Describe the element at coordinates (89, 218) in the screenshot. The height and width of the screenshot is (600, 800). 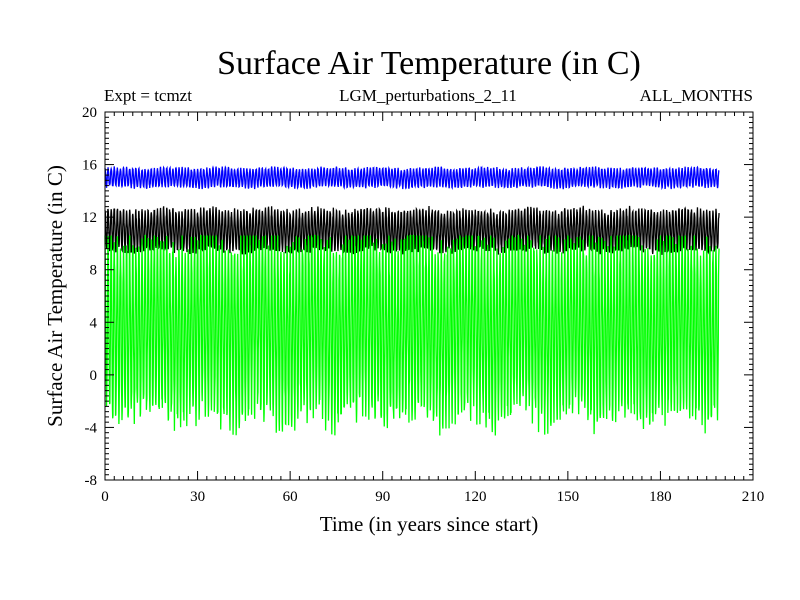
I see `y-tick-label: 12` at that location.